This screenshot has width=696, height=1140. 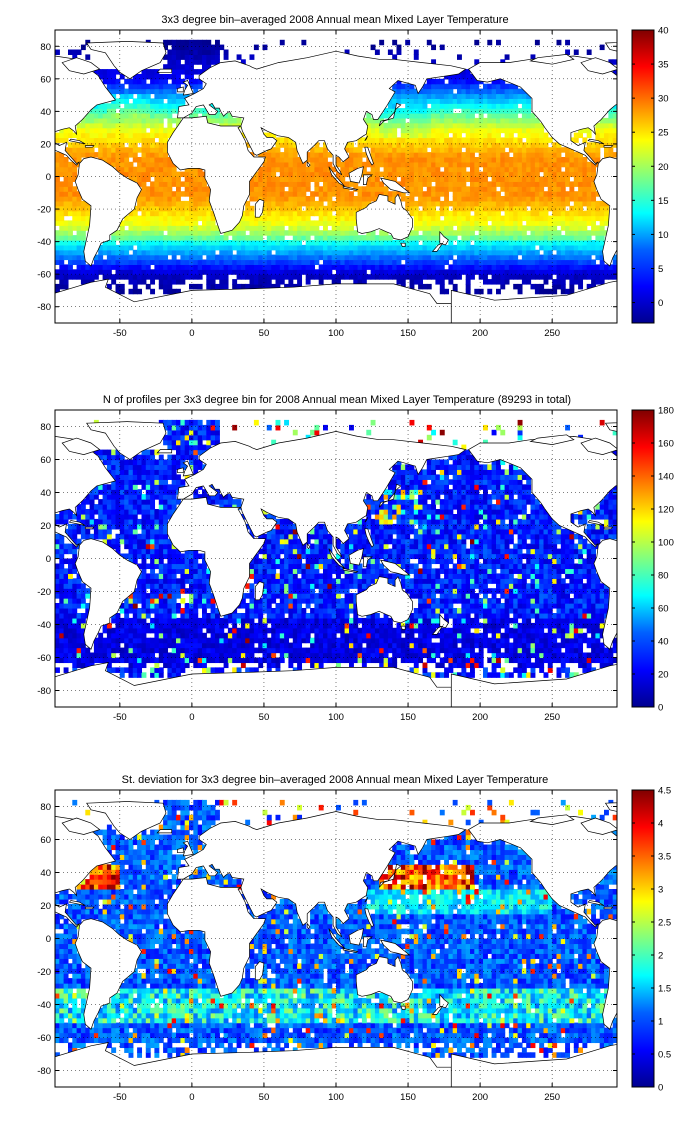 What do you see at coordinates (663, 235) in the screenshot?
I see `colorbar-tick-label: 10` at bounding box center [663, 235].